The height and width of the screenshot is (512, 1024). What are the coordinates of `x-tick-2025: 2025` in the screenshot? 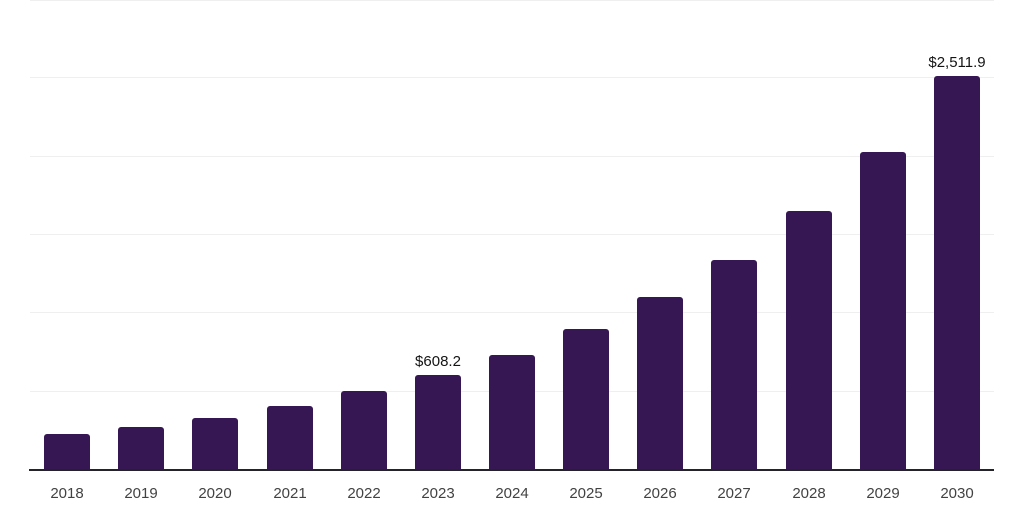 It's located at (586, 493).